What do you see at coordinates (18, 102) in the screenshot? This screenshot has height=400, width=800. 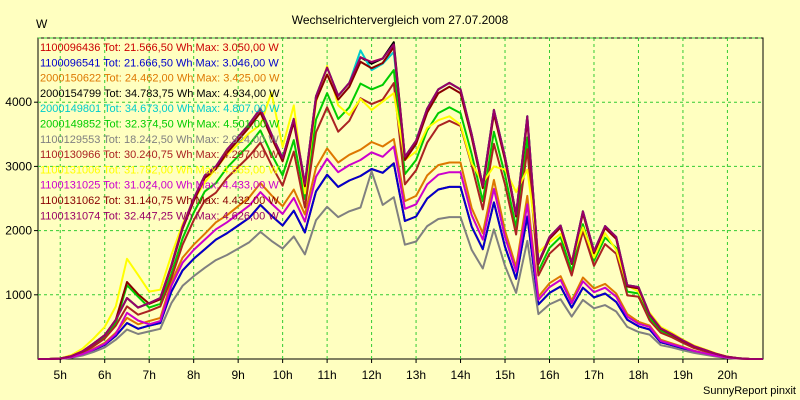 I see `y-tick-label: 4000` at bounding box center [18, 102].